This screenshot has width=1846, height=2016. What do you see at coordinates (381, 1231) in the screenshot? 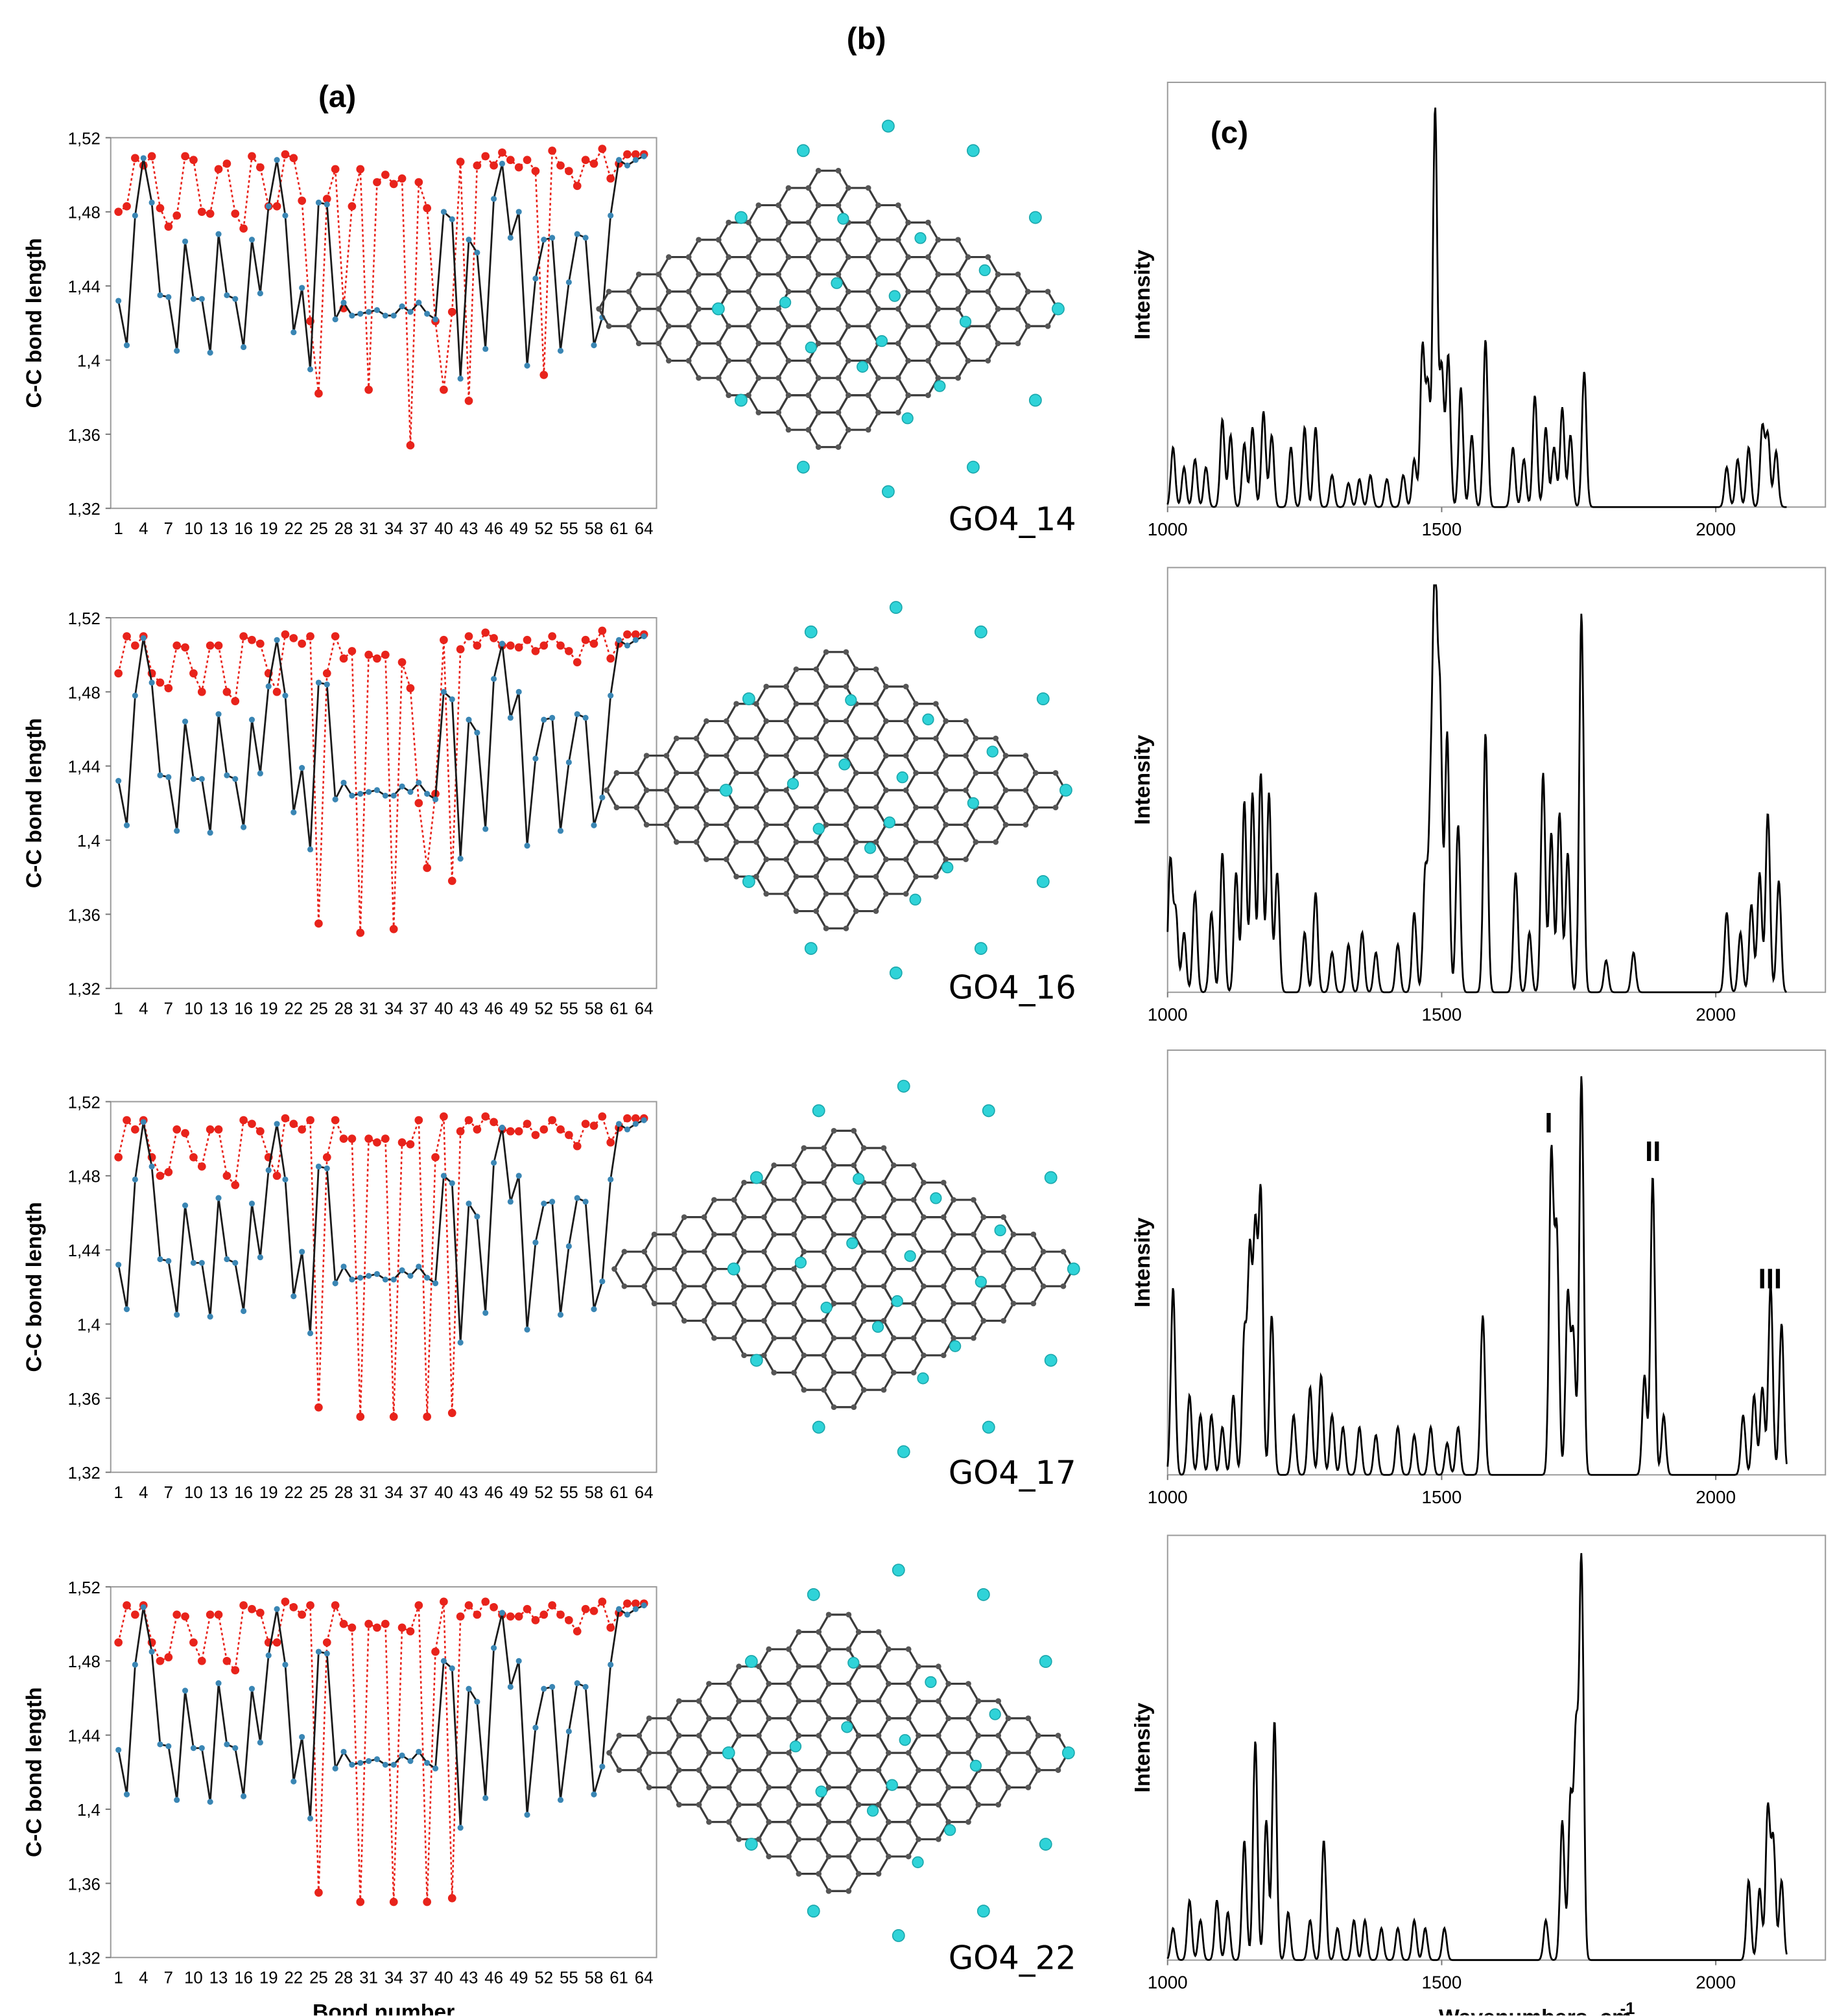
I see `black-series-line` at bounding box center [381, 1231].